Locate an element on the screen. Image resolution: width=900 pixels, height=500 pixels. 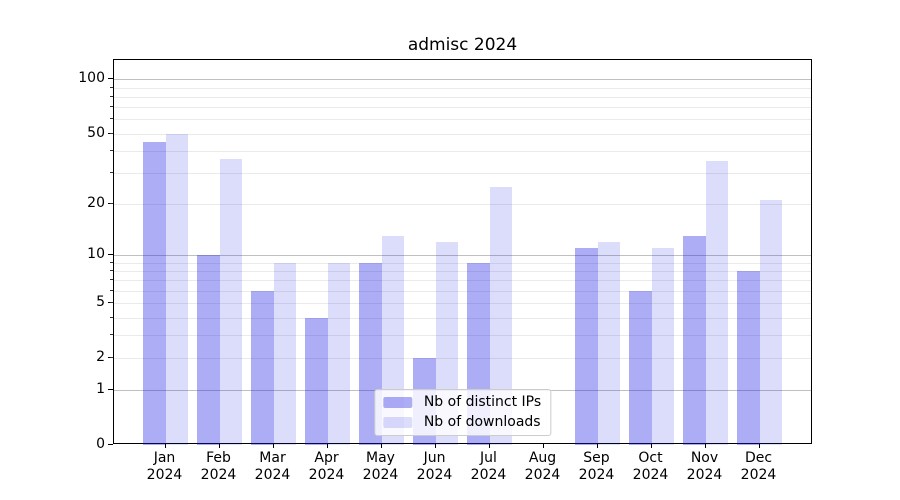
bar-nb-of-distinct-ips-oct is located at coordinates (640, 367).